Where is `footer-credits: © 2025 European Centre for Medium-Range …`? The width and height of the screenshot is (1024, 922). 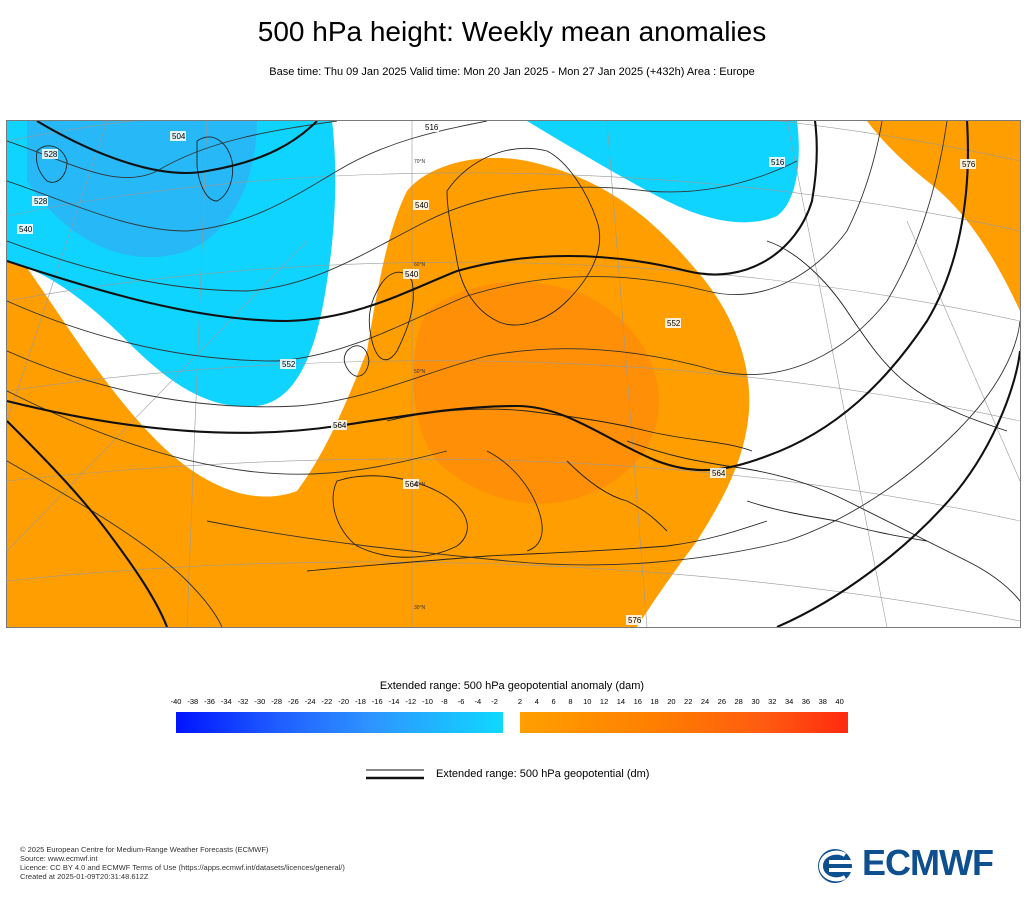
footer-credits: © 2025 European Centre for Medium-Range … is located at coordinates (182, 863).